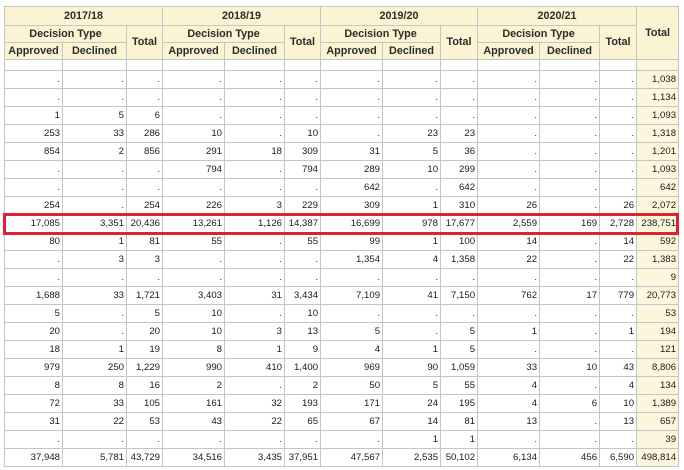  Describe the element at coordinates (255, 51) in the screenshot. I see `declined-header: Declined` at that location.